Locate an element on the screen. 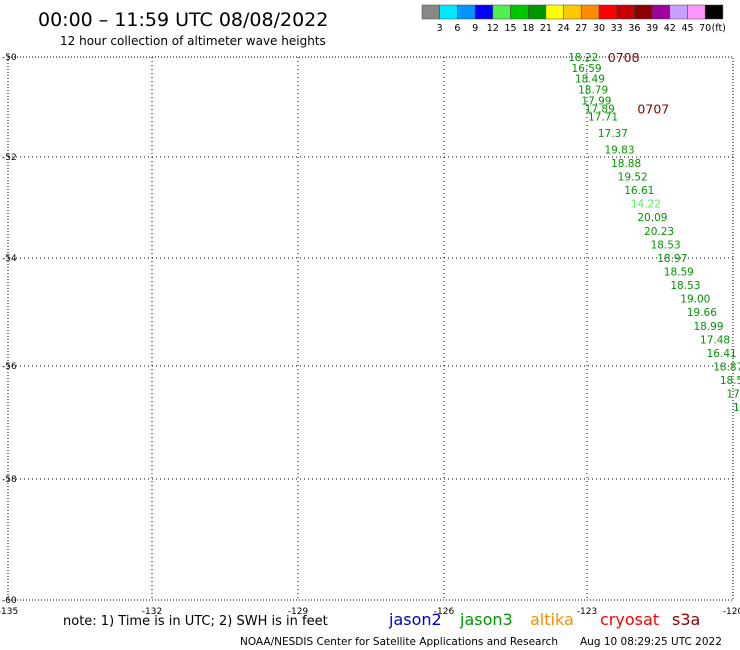 Image resolution: width=740 pixels, height=650 pixels. scale-label: 12 is located at coordinates (493, 28).